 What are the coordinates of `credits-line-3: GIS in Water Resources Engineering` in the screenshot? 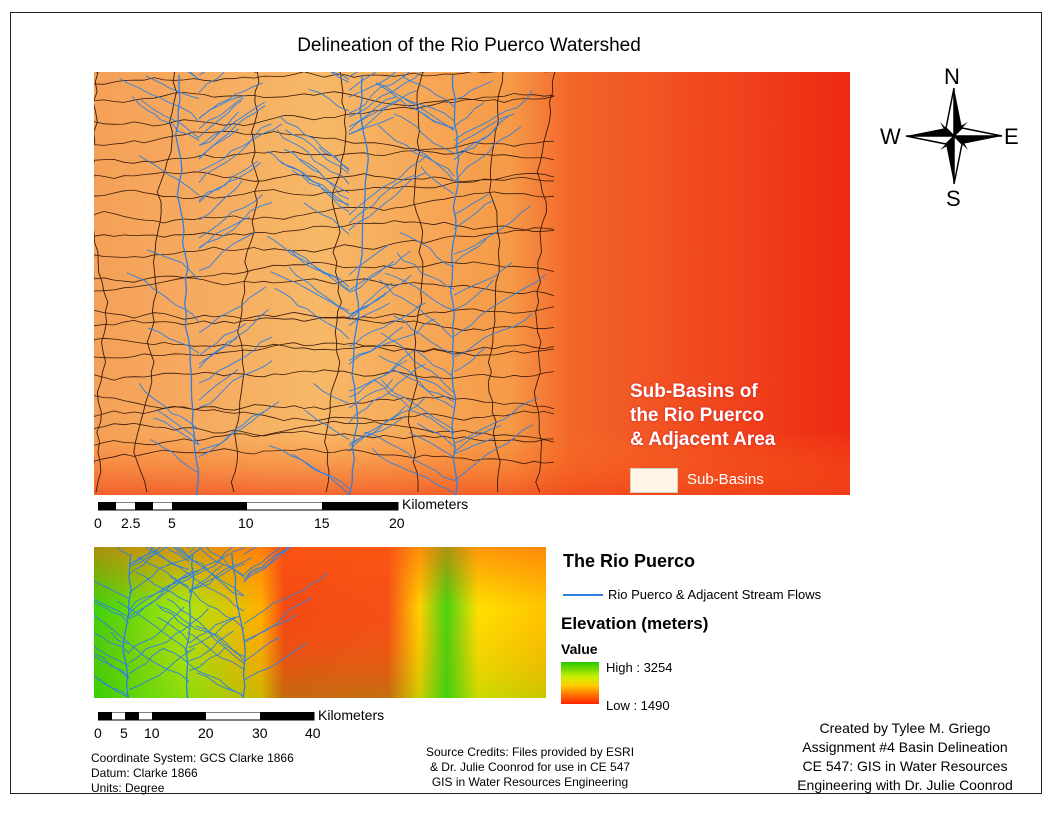 It's located at (530, 782).